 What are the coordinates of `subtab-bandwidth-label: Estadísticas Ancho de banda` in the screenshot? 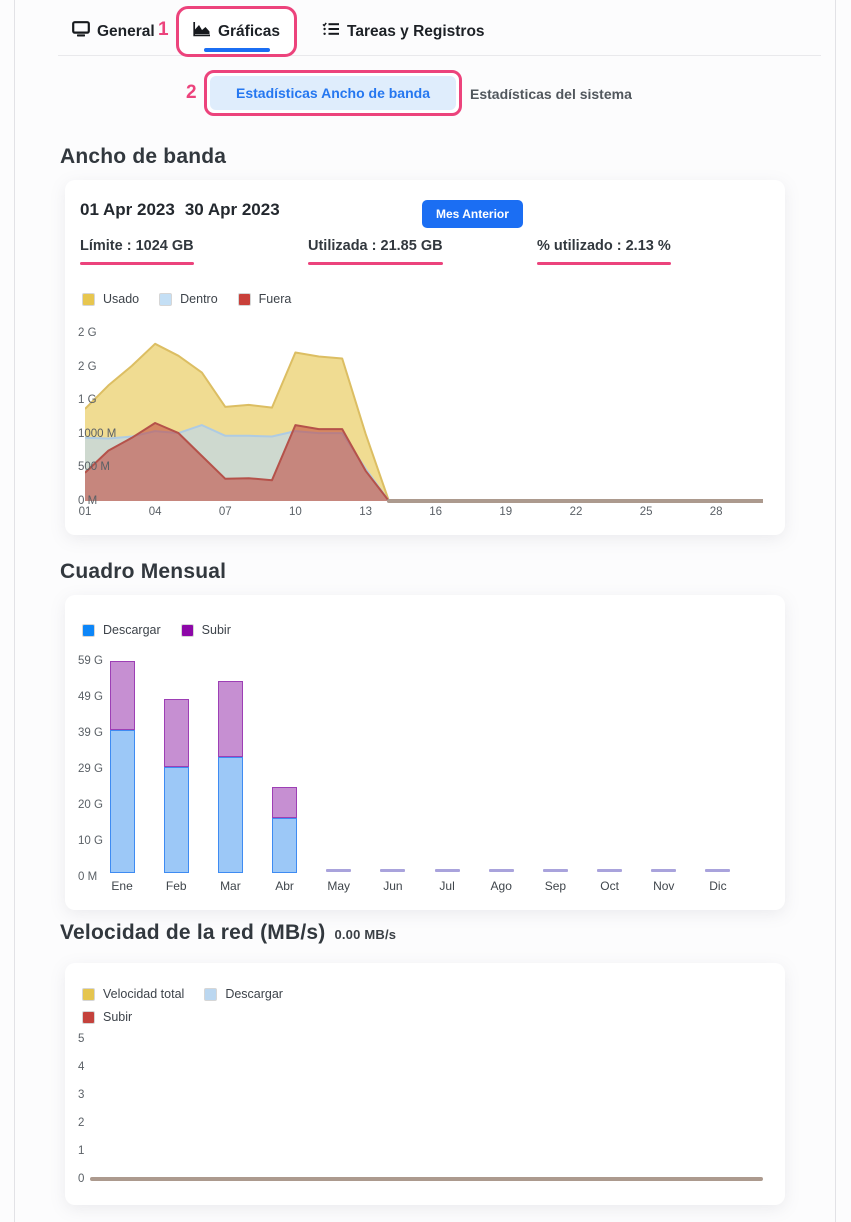 It's located at (333, 93).